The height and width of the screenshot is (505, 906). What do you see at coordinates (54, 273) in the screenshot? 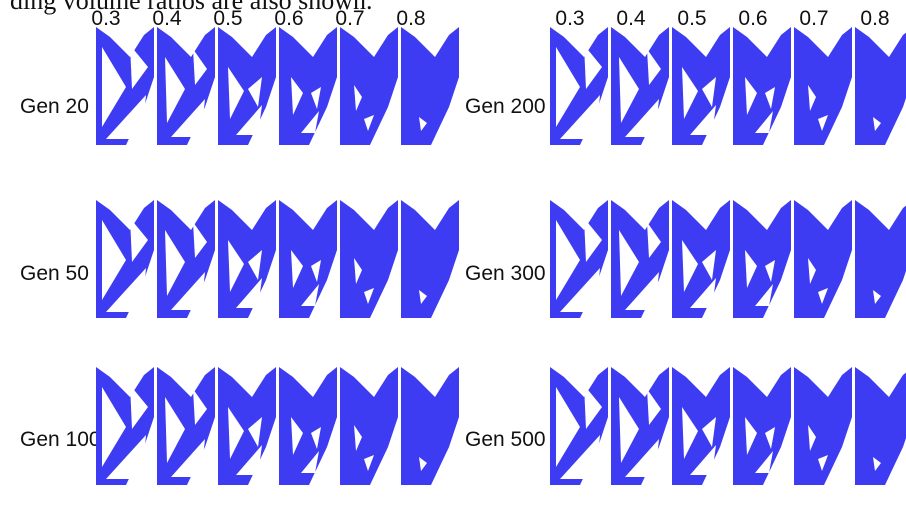
I see `generation-label: Gen 50` at bounding box center [54, 273].